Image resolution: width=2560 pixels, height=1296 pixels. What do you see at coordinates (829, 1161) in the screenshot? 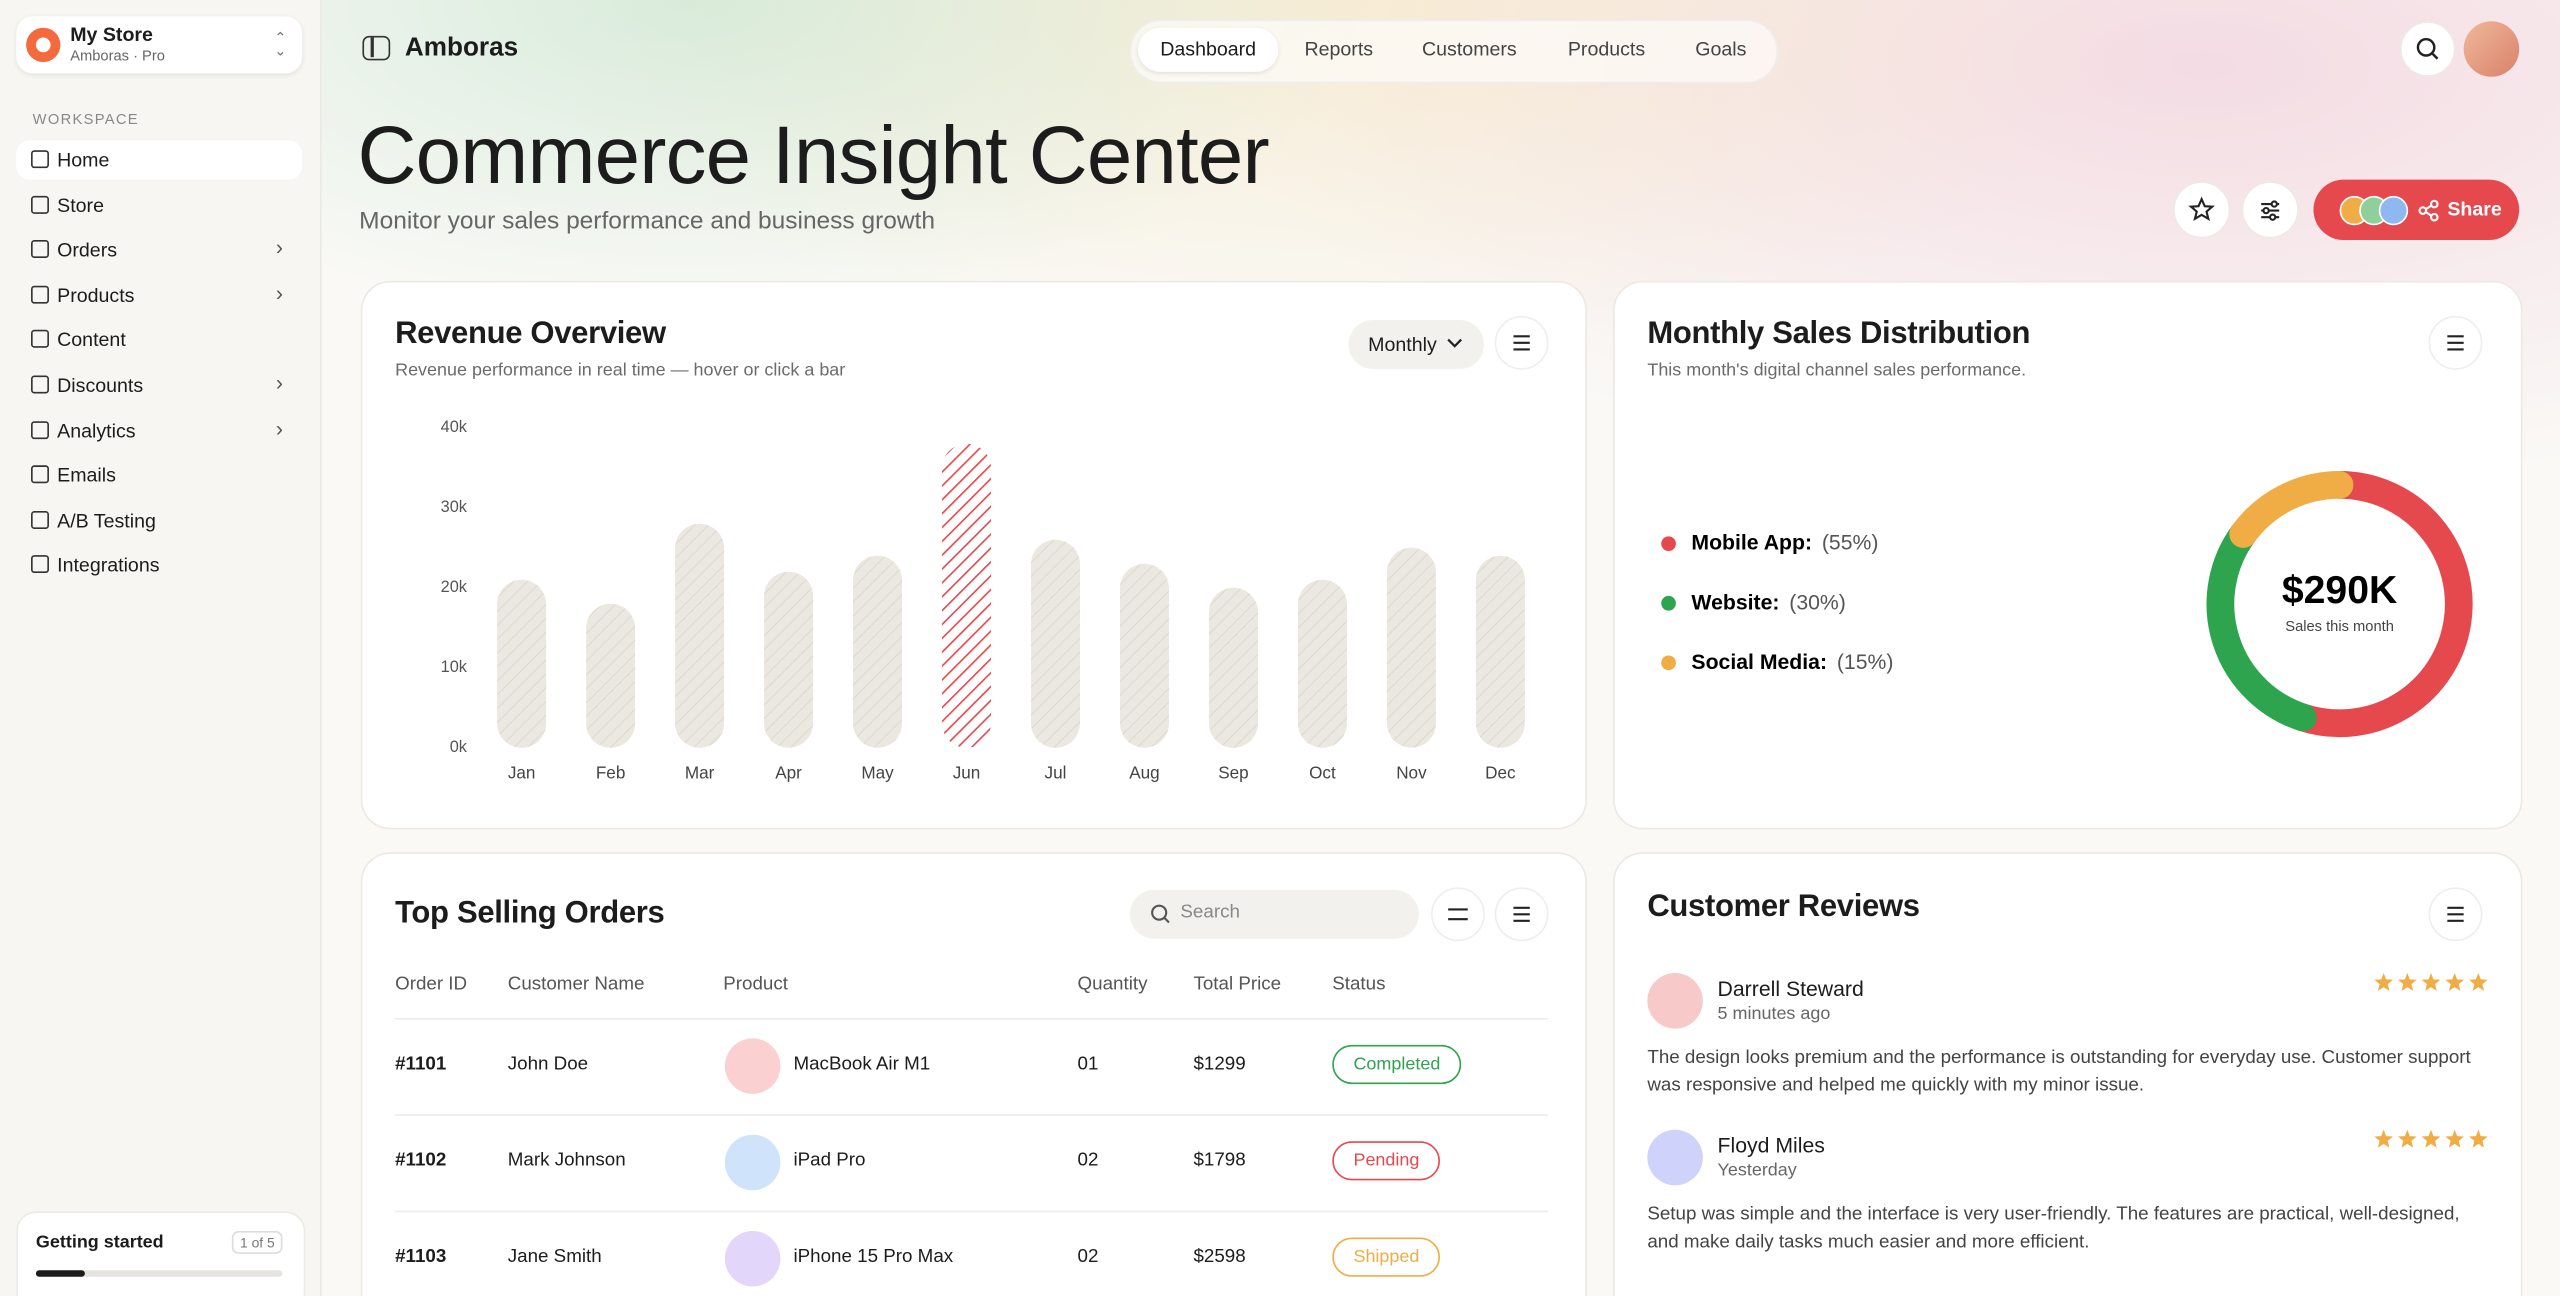
I see `table-cell: iPad Pro` at bounding box center [829, 1161].